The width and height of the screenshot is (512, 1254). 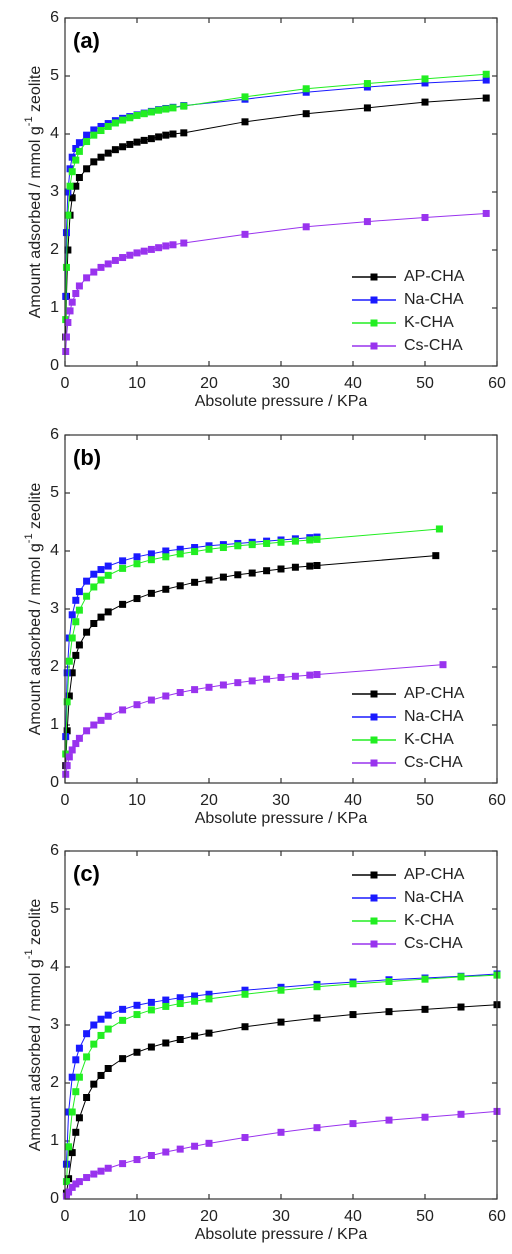 I want to click on x-tick-label: 50, so click(x=425, y=800).